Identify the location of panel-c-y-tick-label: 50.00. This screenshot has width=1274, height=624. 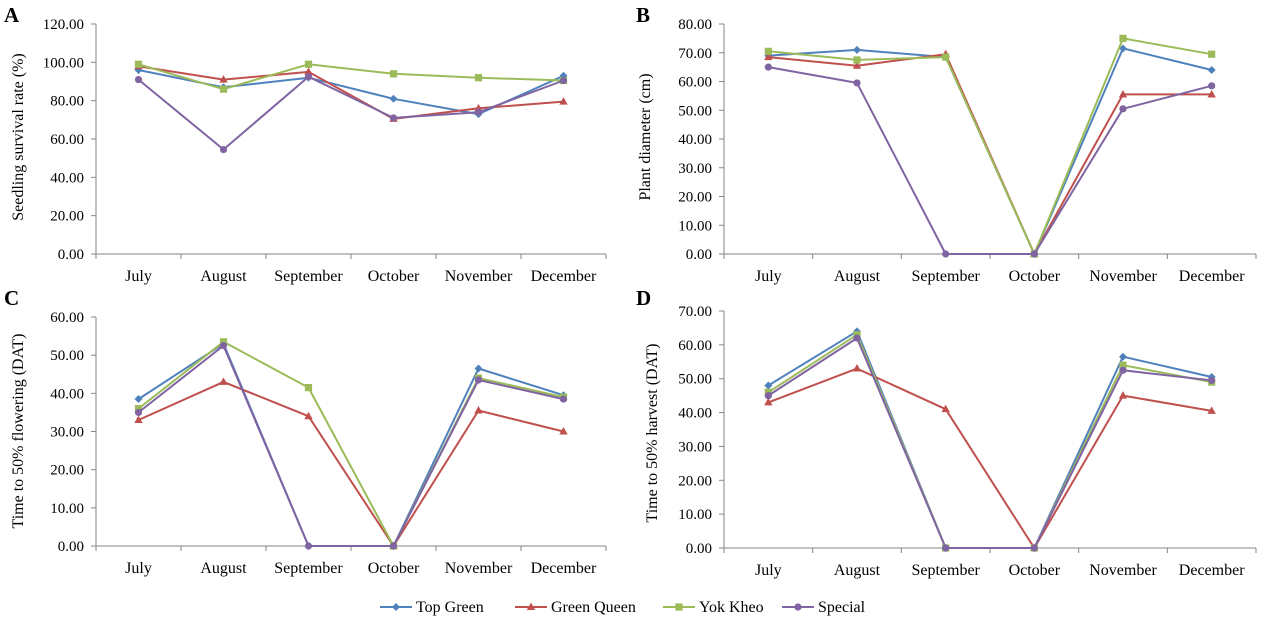
(67, 356).